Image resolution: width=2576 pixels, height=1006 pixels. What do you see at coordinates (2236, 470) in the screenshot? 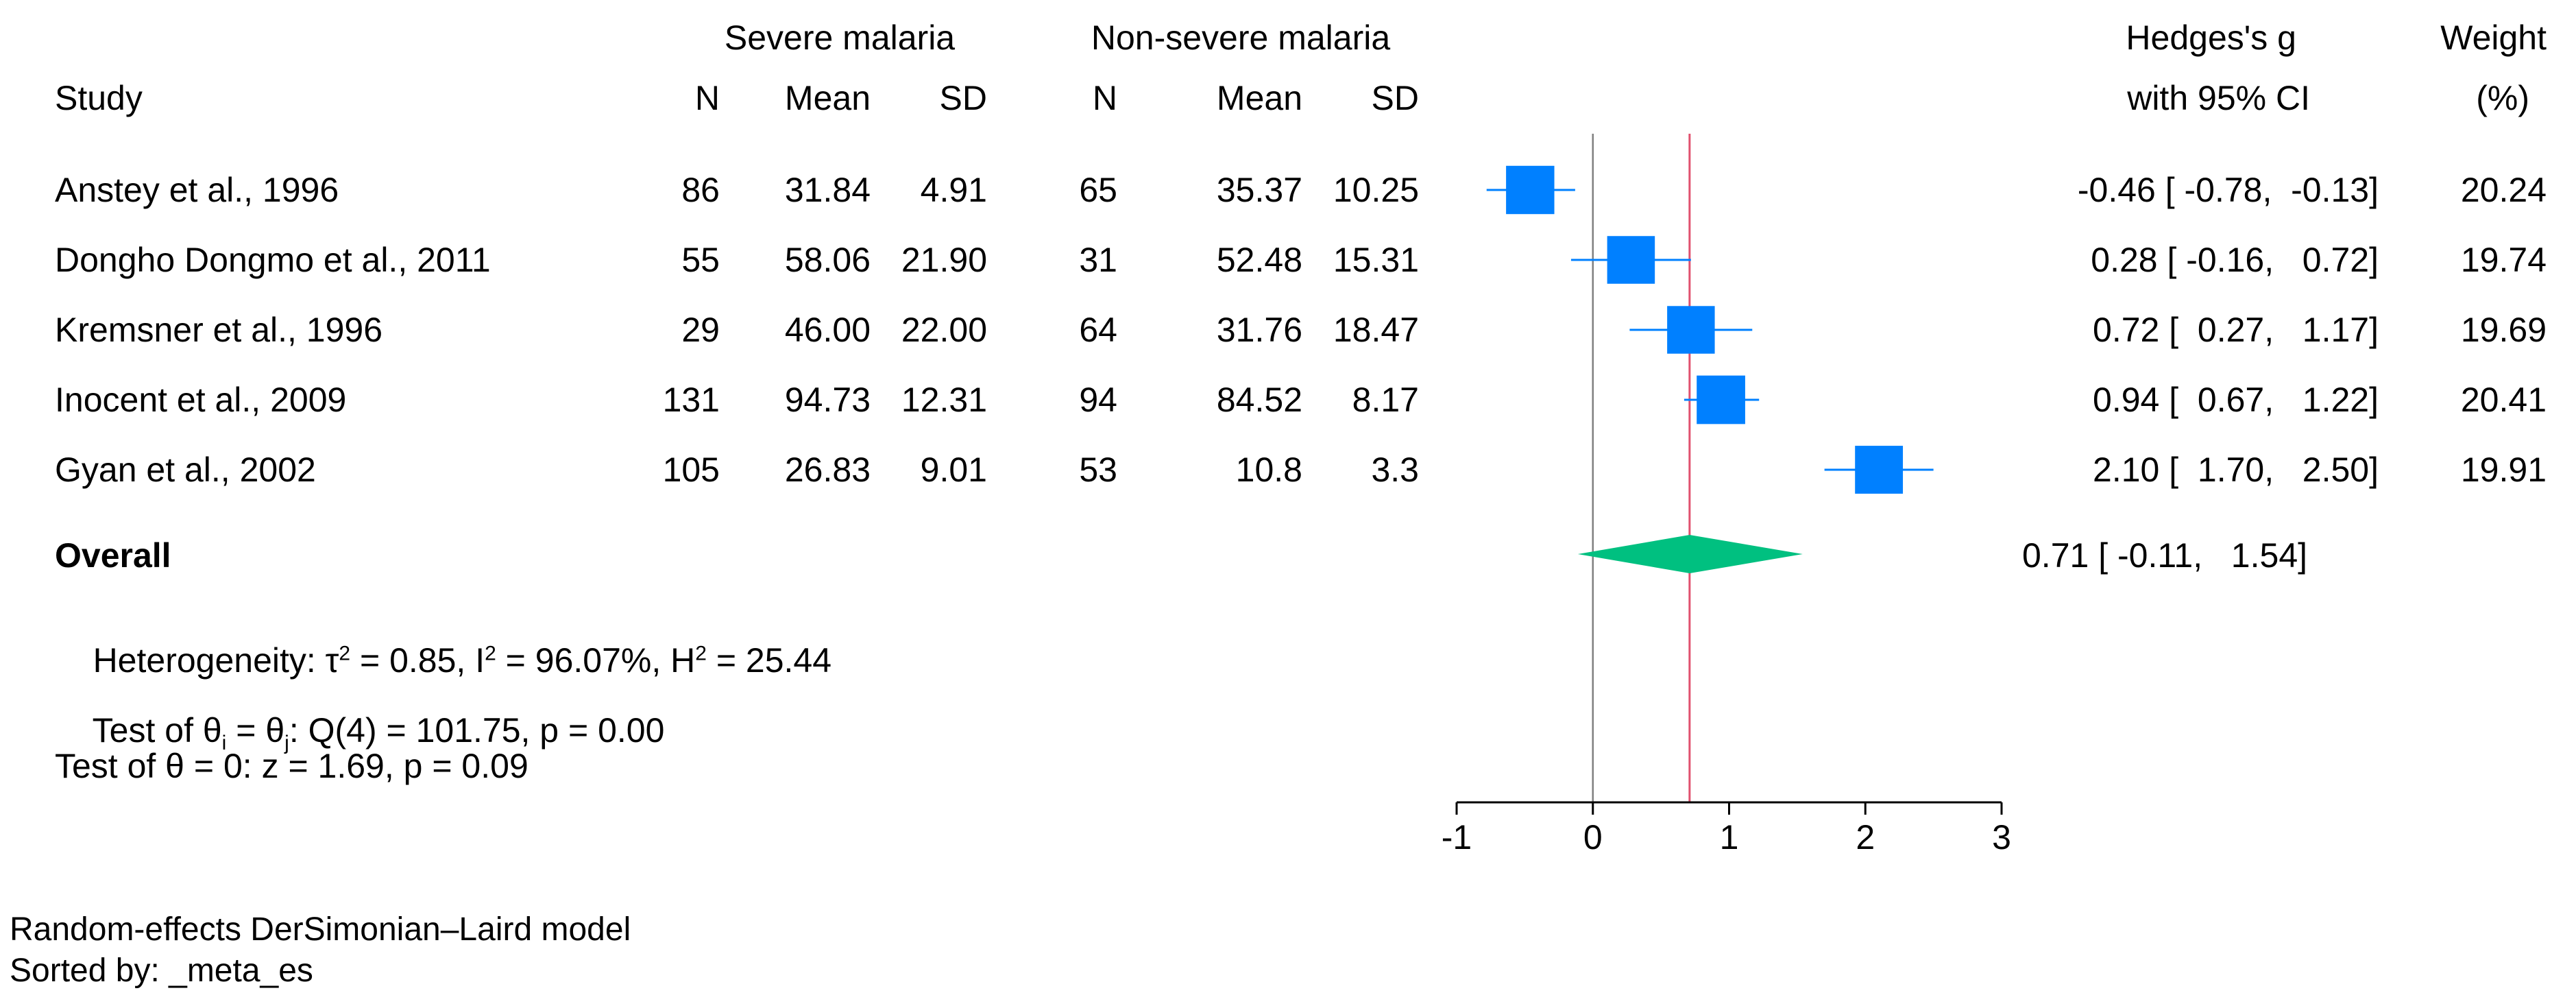
I see `effect-ci-text: 2.10 [ 1.70, 2.50]` at bounding box center [2236, 470].